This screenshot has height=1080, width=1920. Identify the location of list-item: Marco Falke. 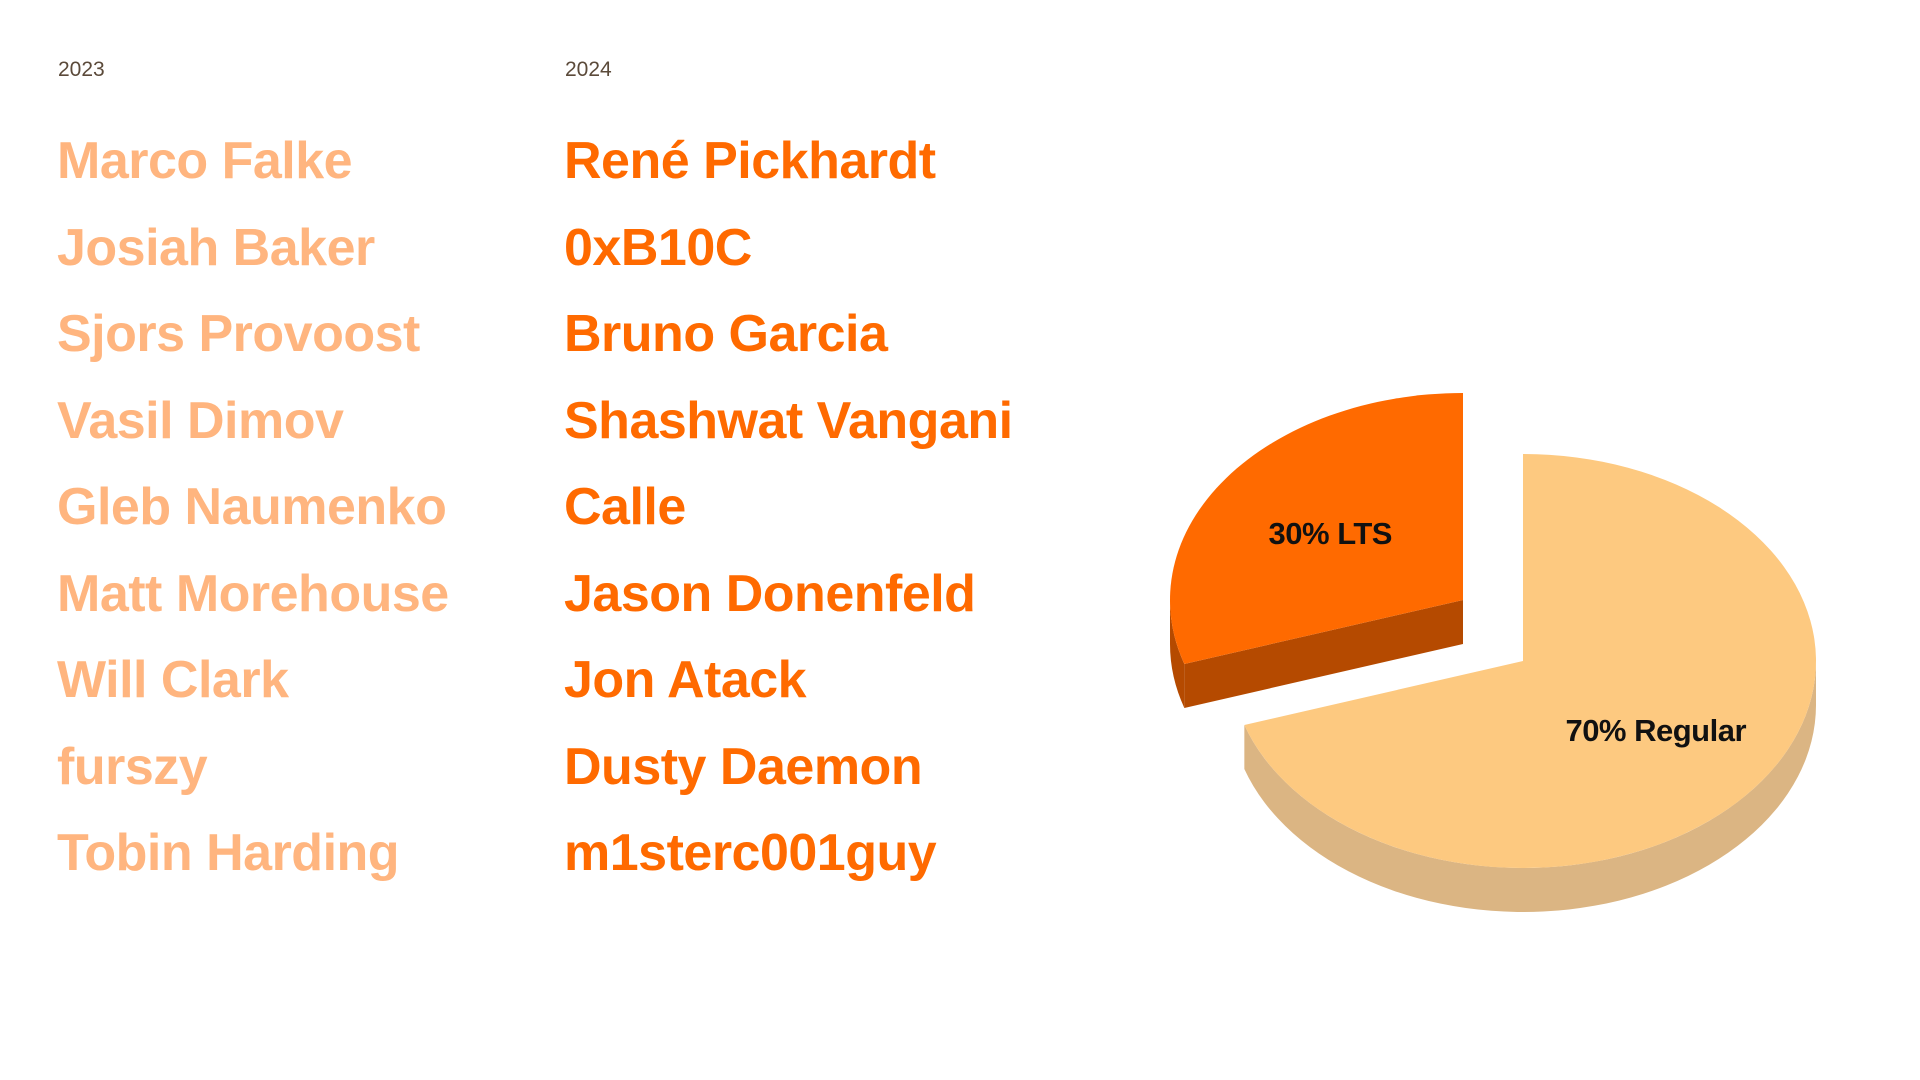
(205, 161).